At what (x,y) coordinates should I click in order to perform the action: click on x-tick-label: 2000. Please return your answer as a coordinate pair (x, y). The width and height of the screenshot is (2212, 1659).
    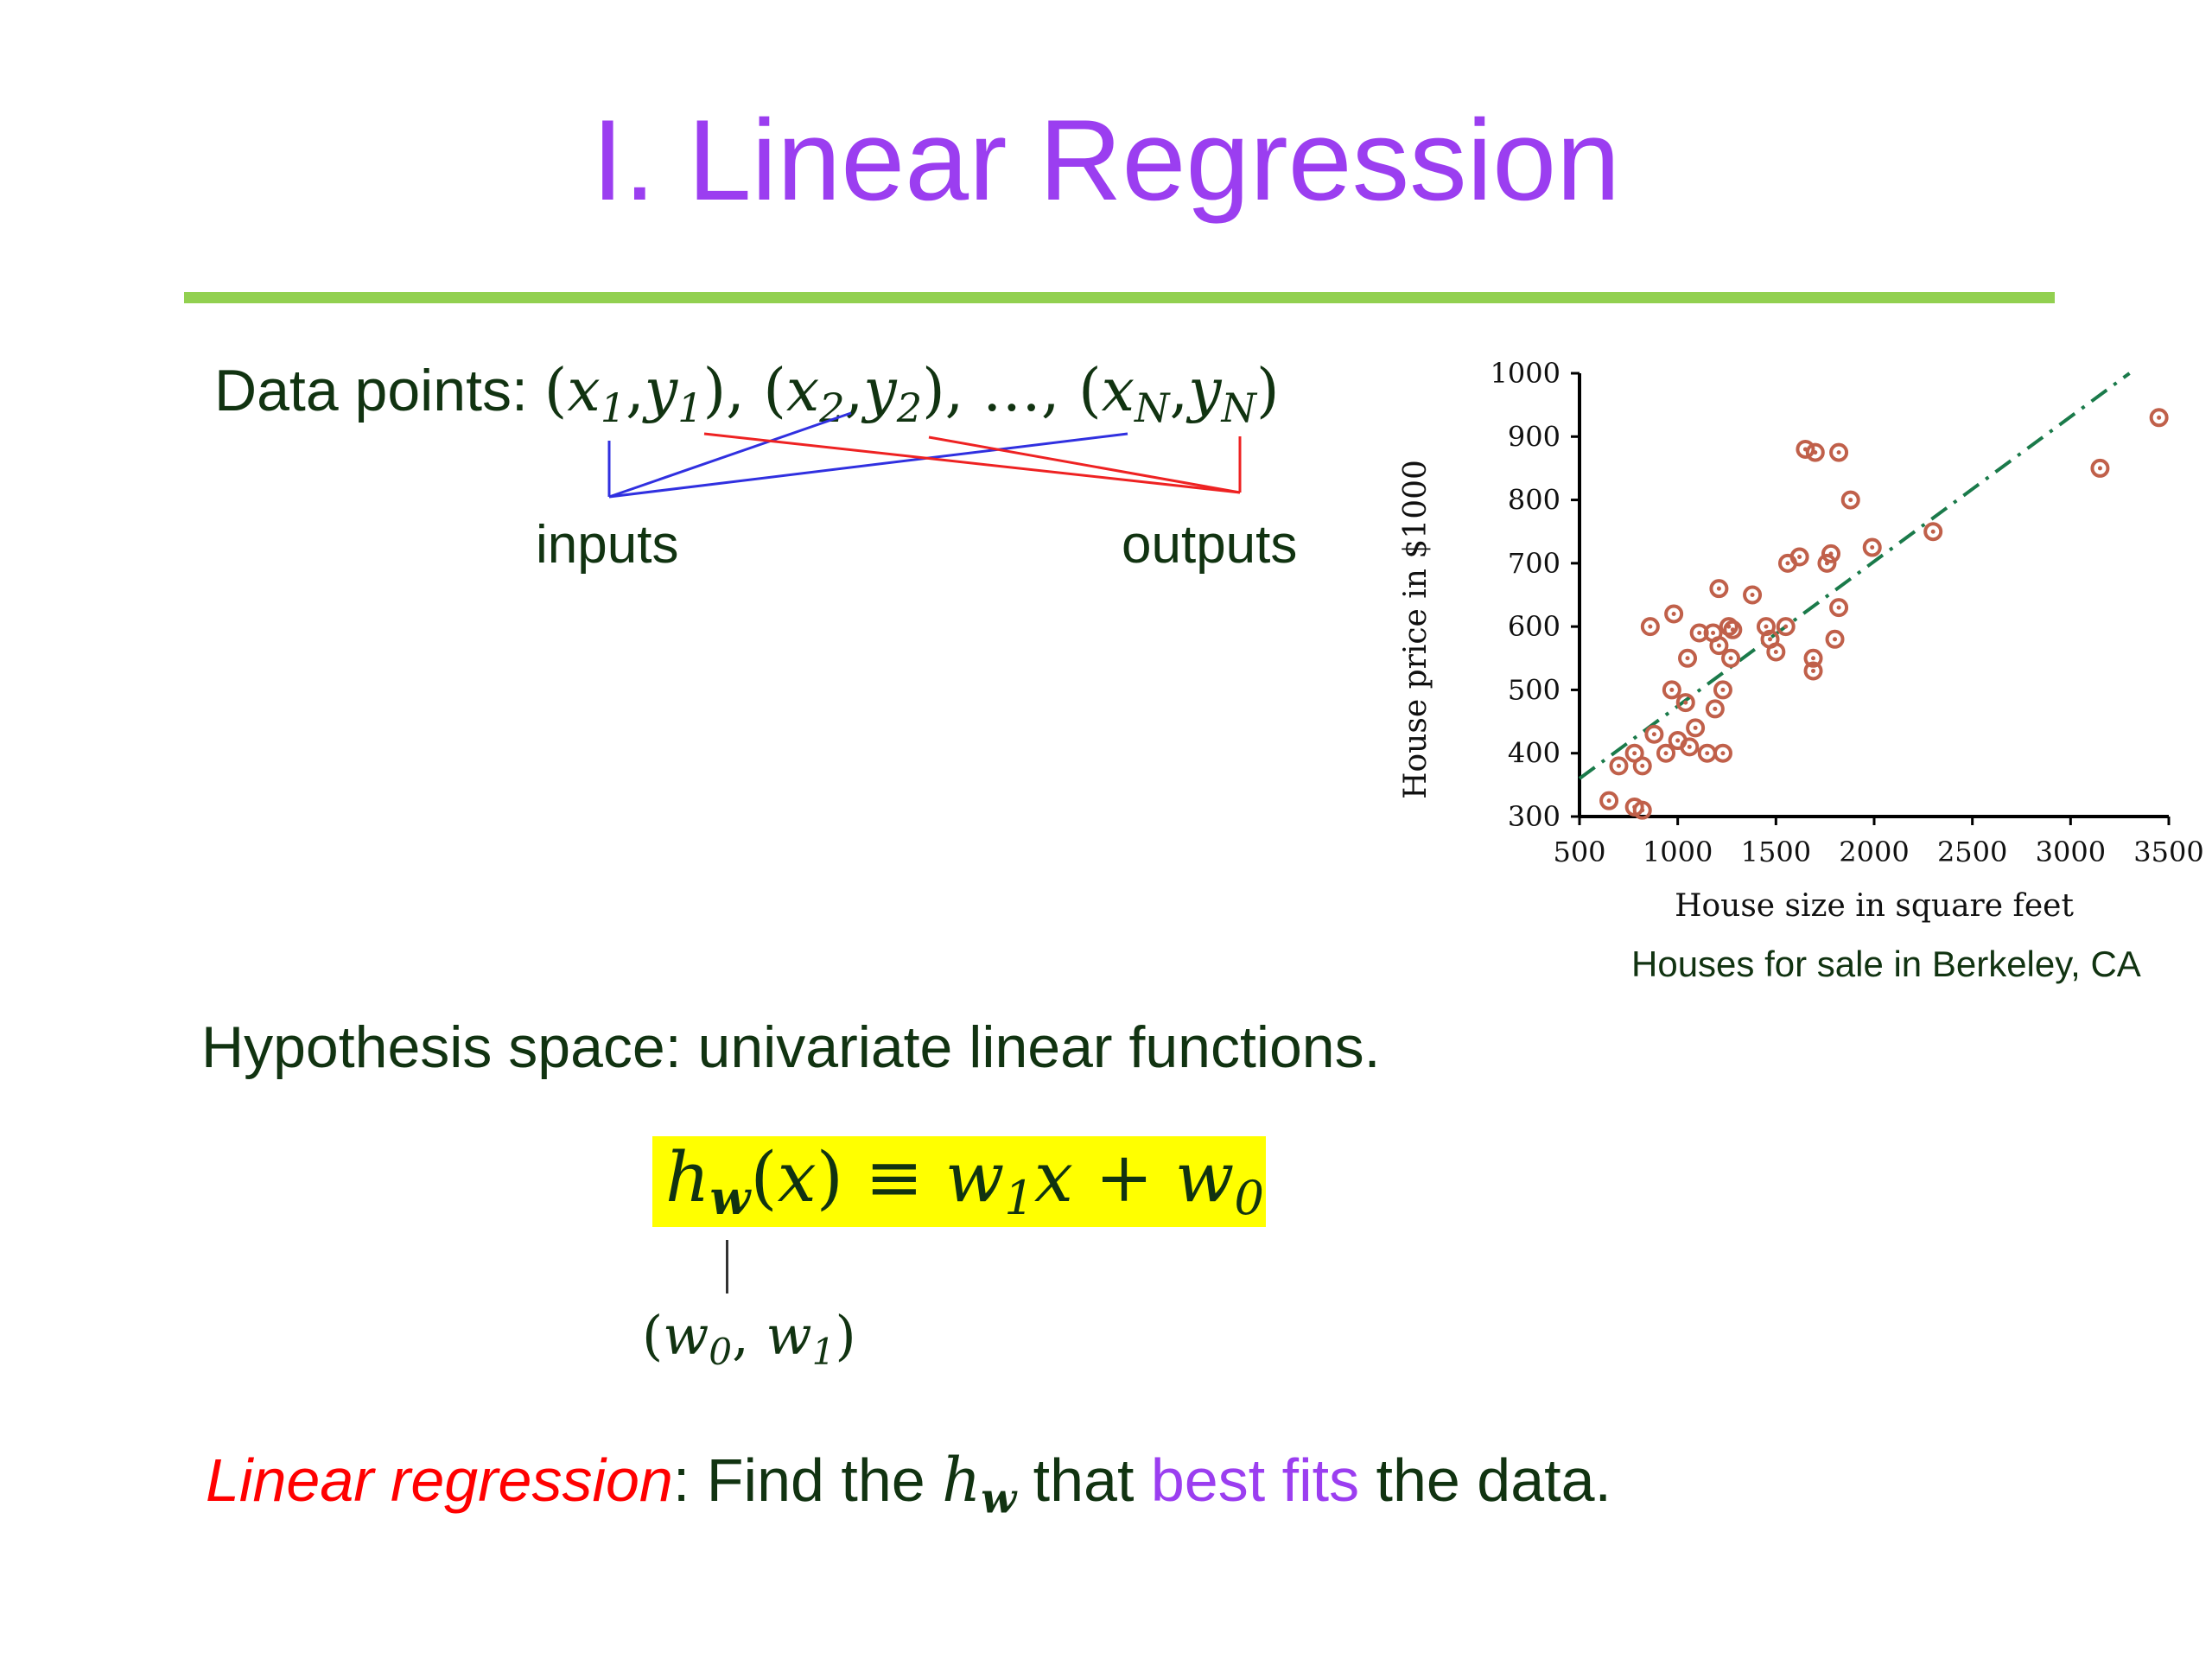
    Looking at the image, I should click on (1874, 852).